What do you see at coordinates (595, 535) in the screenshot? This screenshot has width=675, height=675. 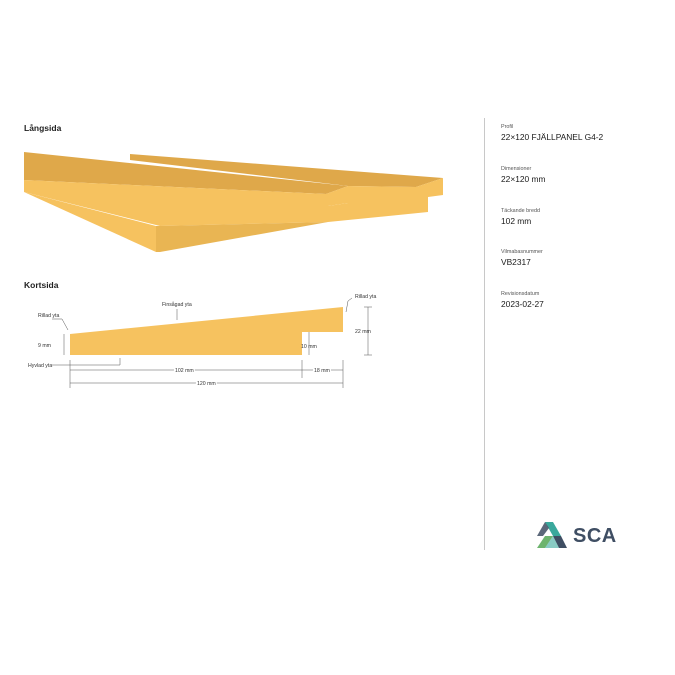 I see `sca-logo-text: SCA` at bounding box center [595, 535].